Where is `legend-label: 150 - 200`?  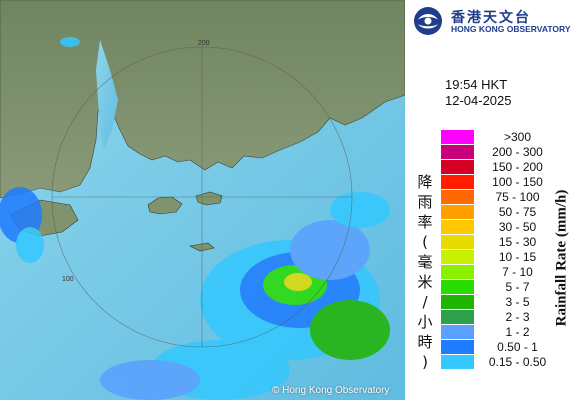 legend-label: 150 - 200 is located at coordinates (517, 167).